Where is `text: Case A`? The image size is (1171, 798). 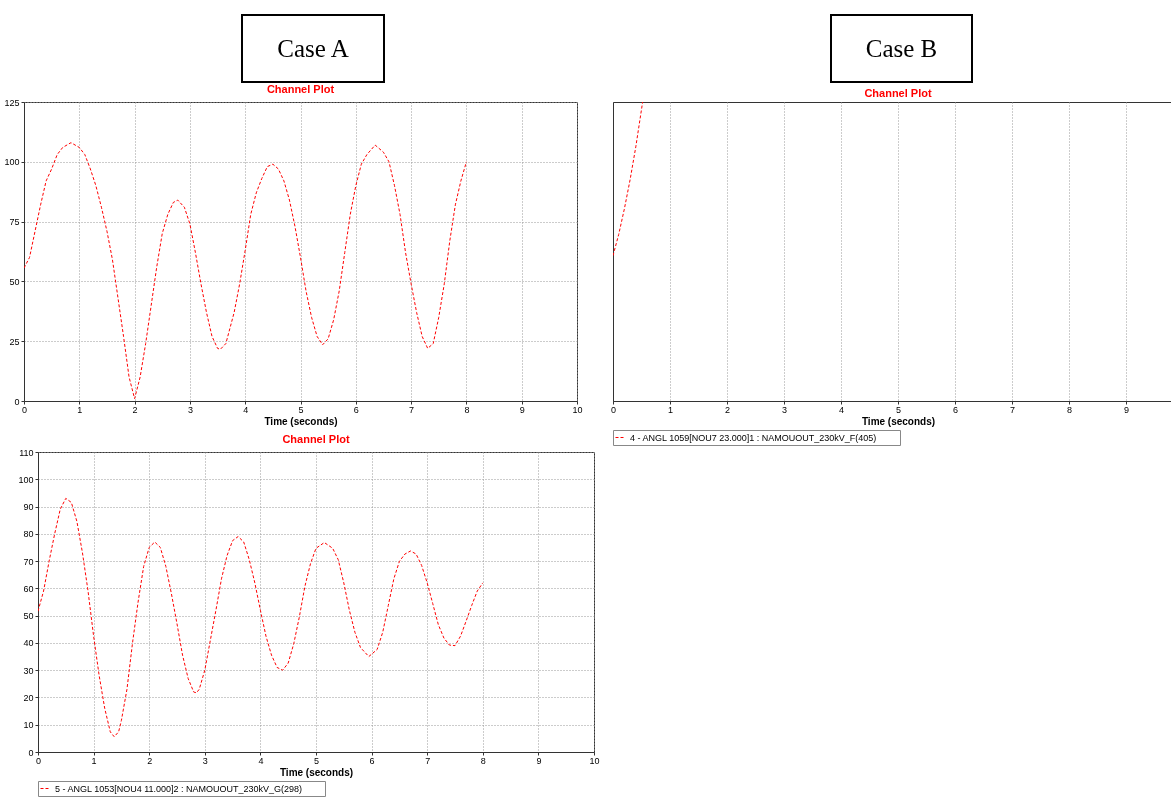 text: Case A is located at coordinates (313, 48).